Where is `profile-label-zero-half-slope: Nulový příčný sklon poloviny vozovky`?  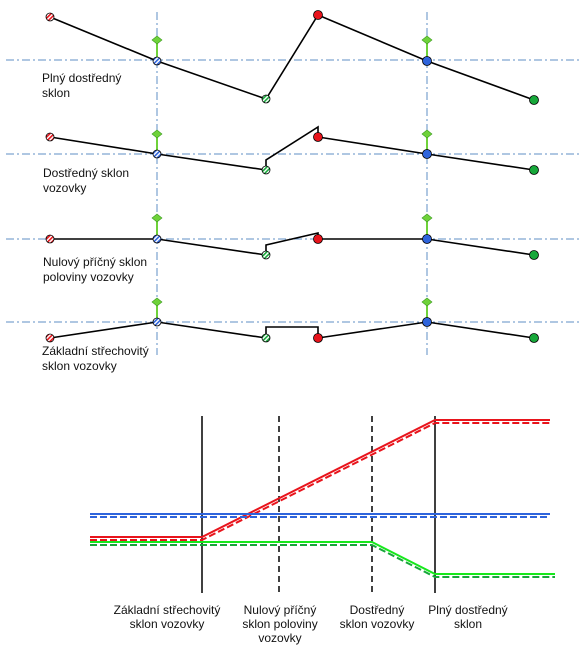 profile-label-zero-half-slope: Nulový příčný sklon poloviny vozovky is located at coordinates (95, 270).